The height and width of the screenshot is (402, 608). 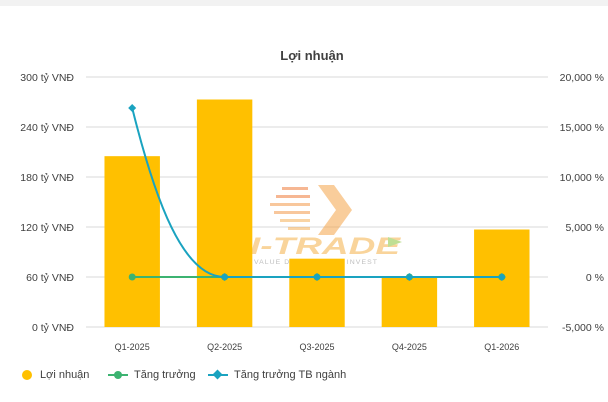 What do you see at coordinates (304, 3) in the screenshot?
I see `top-band` at bounding box center [304, 3].